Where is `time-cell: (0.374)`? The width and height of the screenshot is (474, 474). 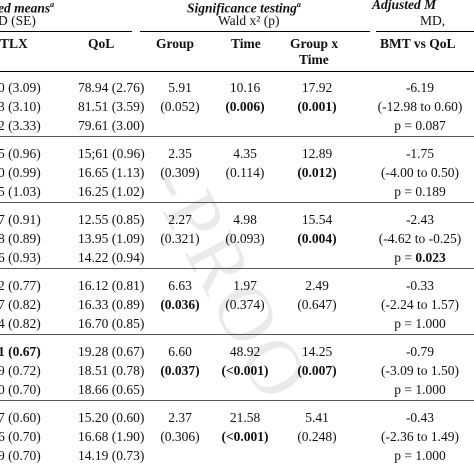
time-cell: (0.374) is located at coordinates (245, 304).